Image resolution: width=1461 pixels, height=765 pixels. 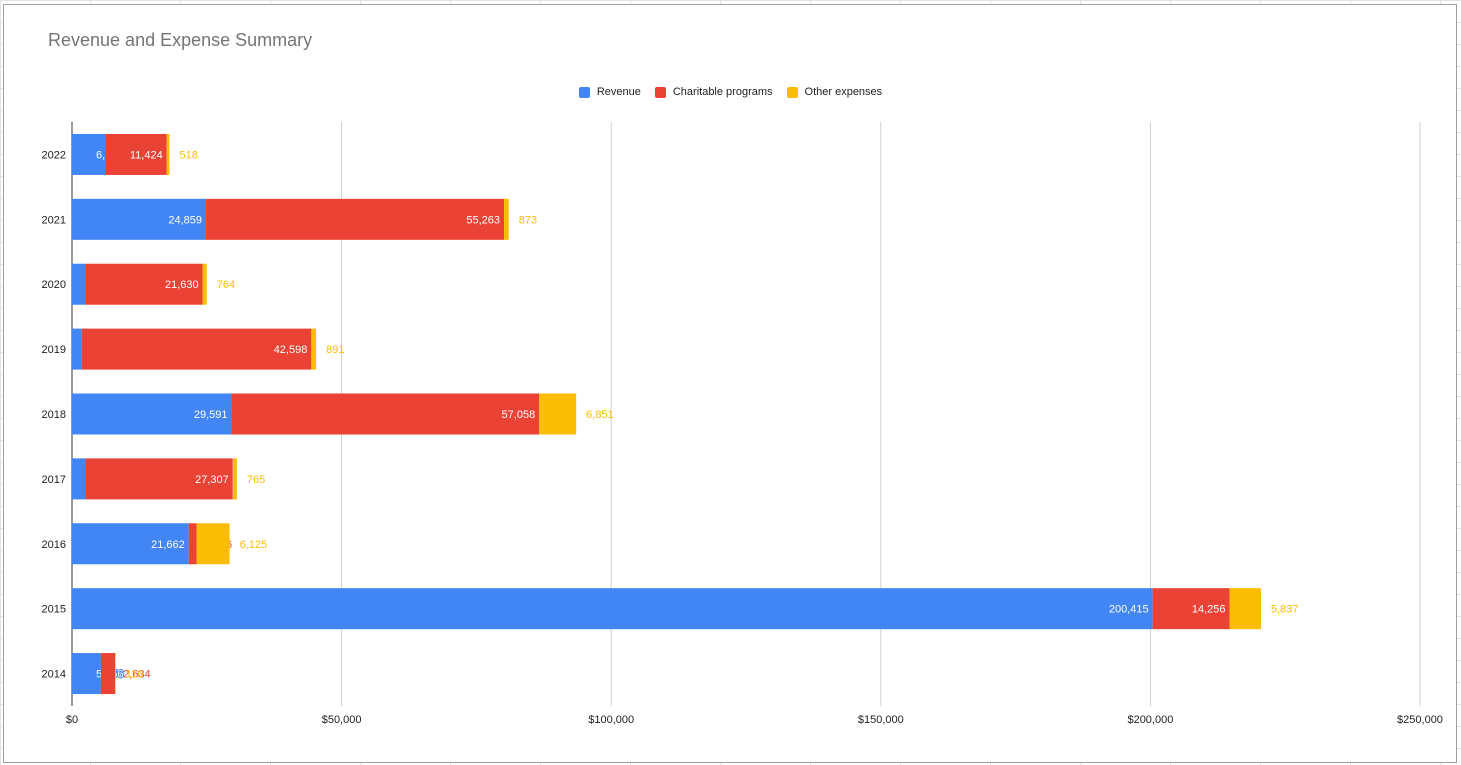 I want to click on data-label-charitable-programs: 14,256, so click(x=1209, y=610).